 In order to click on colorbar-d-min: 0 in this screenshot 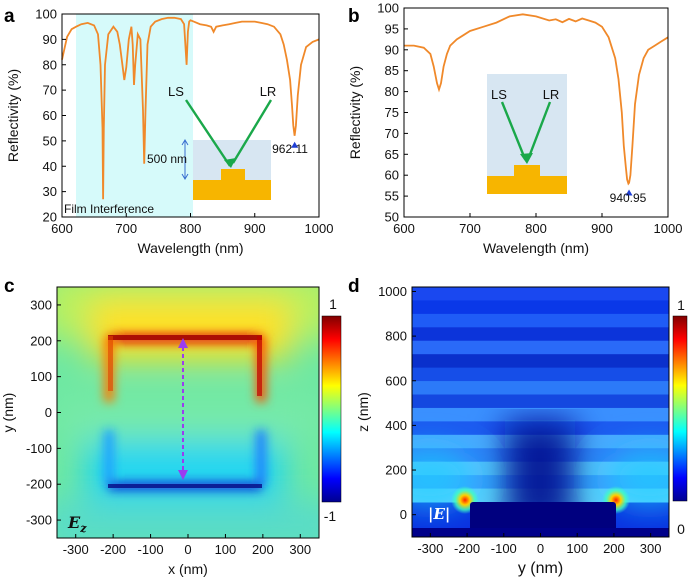, I will do `click(681, 529)`.